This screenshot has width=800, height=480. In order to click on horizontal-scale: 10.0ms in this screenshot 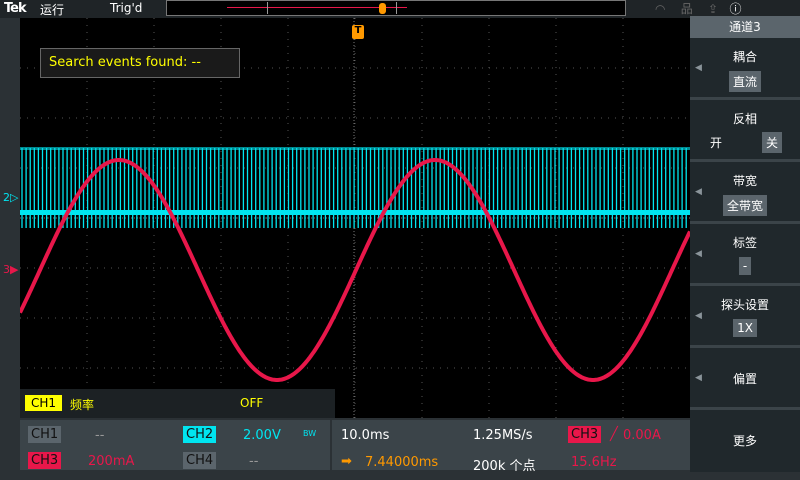, I will do `click(365, 435)`.